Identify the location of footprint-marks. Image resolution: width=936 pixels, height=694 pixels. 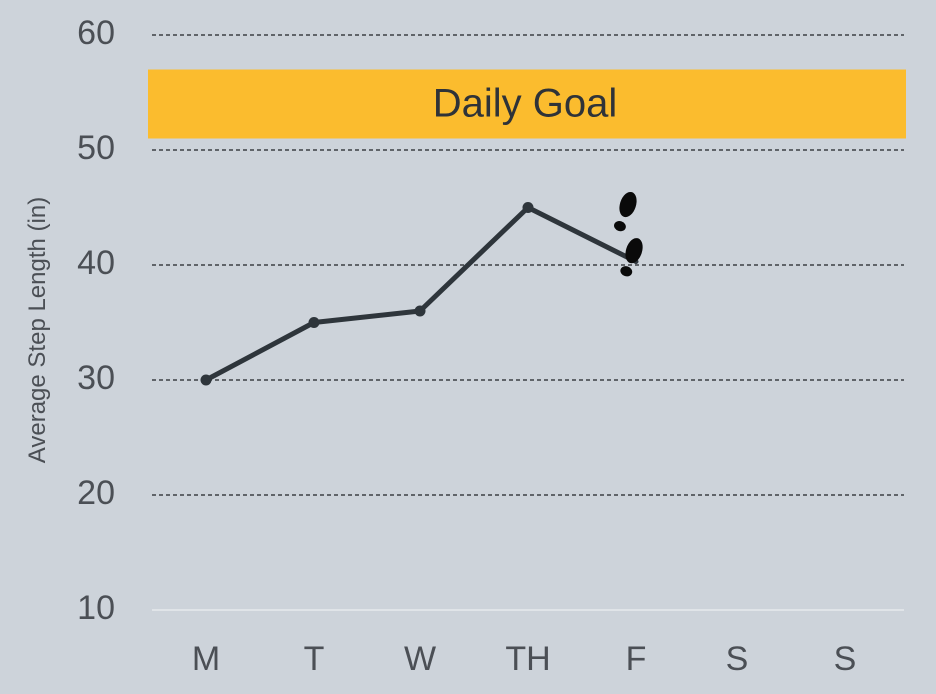
(628, 234).